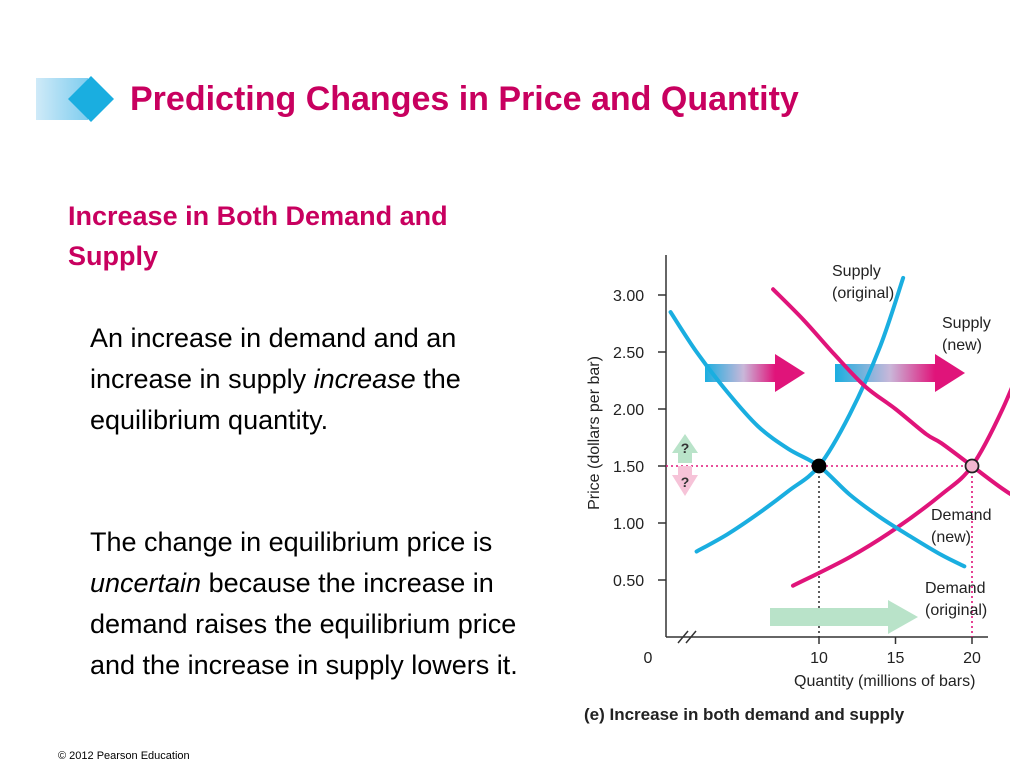 The width and height of the screenshot is (1024, 768). I want to click on y-tick-label: 1.50, so click(628, 467).